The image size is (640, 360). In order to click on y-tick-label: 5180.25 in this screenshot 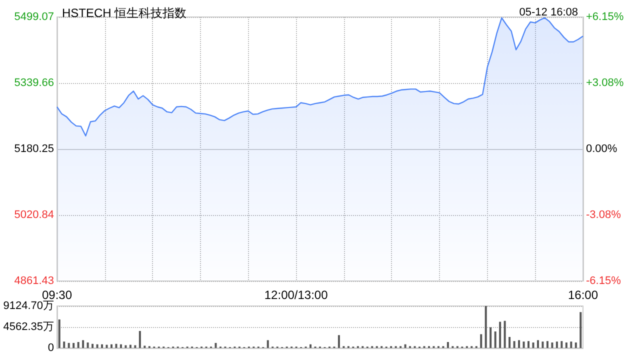, I will do `click(34, 149)`.